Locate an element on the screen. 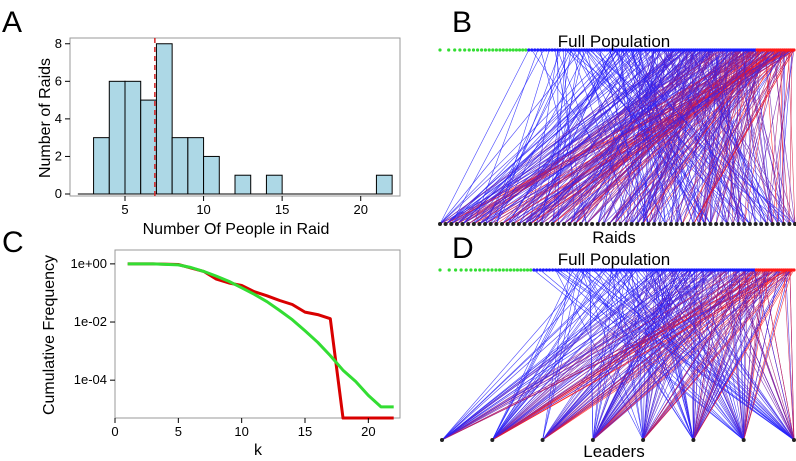 The height and width of the screenshot is (461, 796). x-tick-label: 5 is located at coordinates (124, 209).